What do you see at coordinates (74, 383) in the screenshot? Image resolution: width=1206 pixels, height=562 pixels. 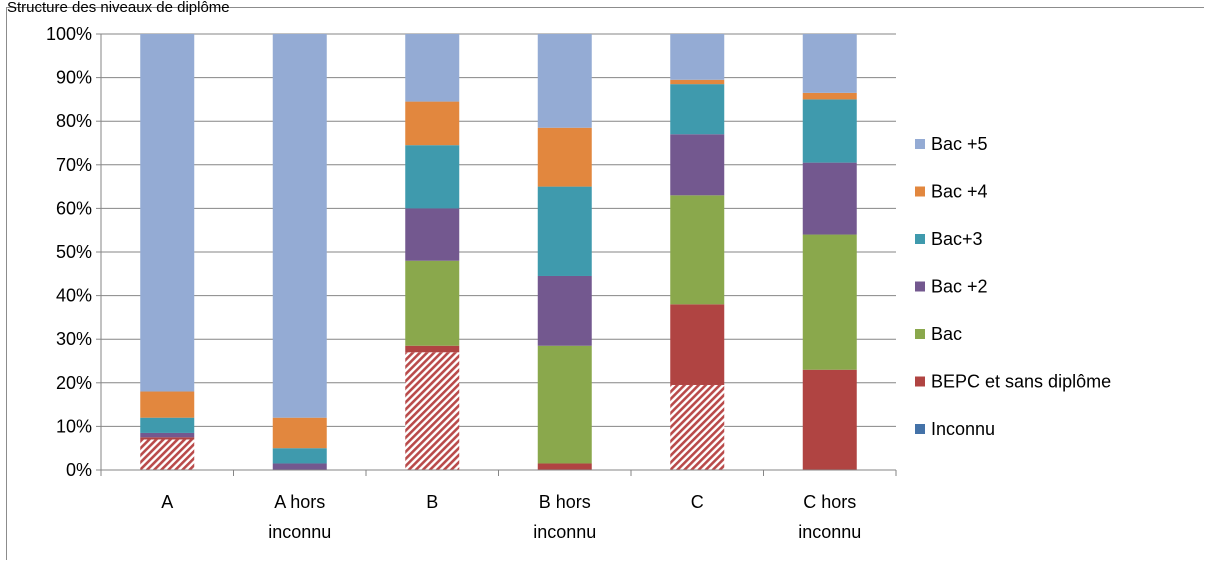 I see `y-tick-label: 20%` at bounding box center [74, 383].